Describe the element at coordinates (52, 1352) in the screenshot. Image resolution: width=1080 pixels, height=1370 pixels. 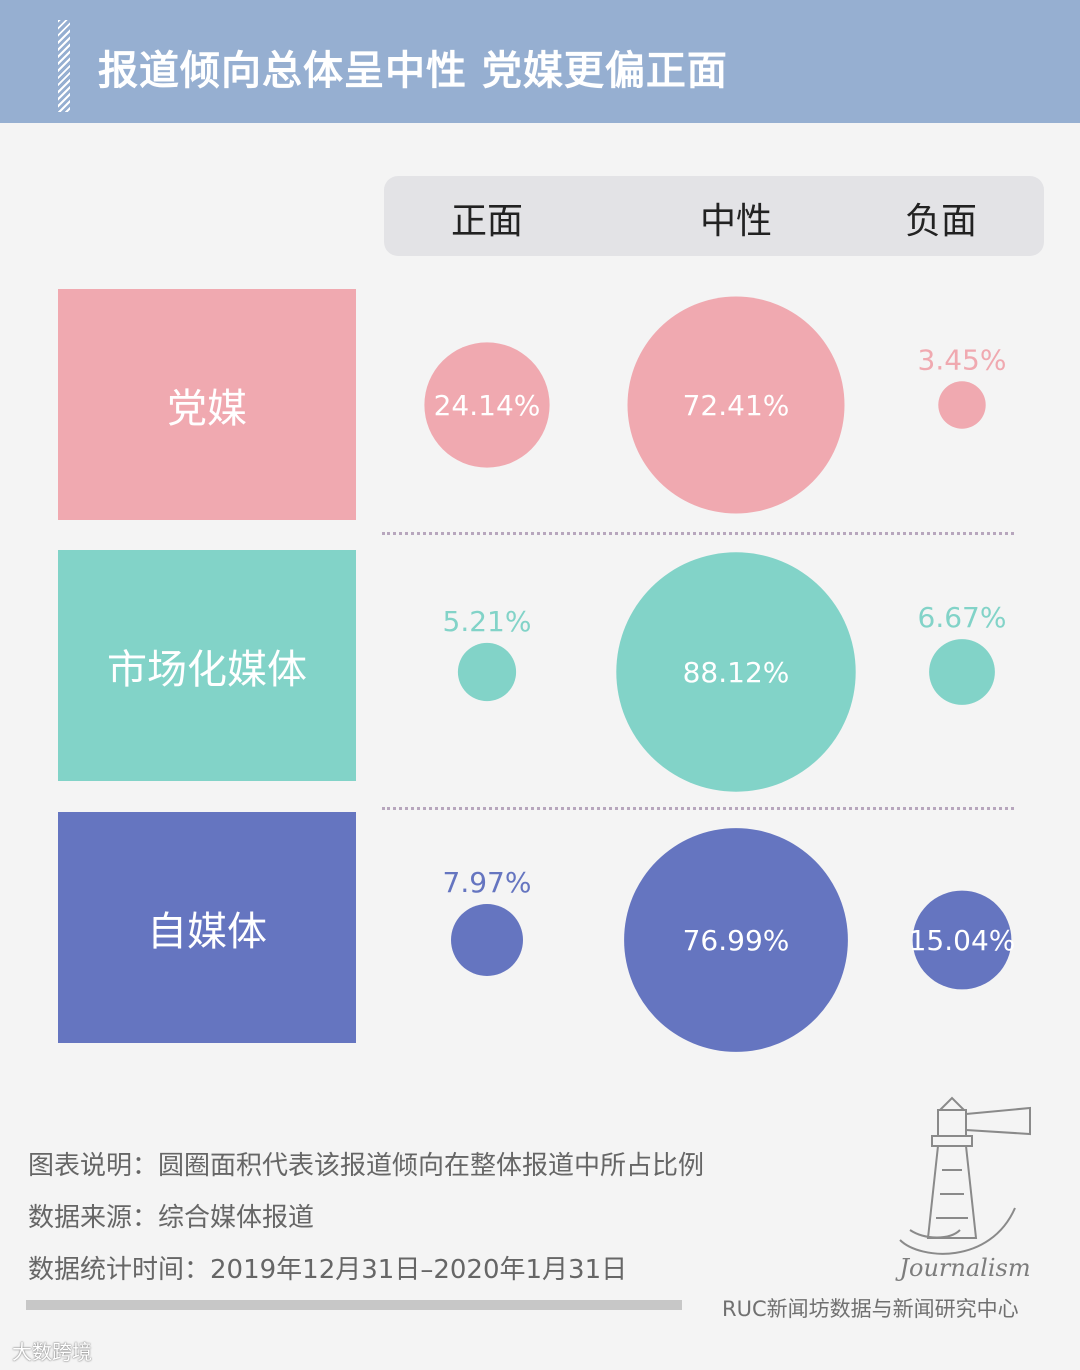
I see `watermark-text: 大数跨境` at that location.